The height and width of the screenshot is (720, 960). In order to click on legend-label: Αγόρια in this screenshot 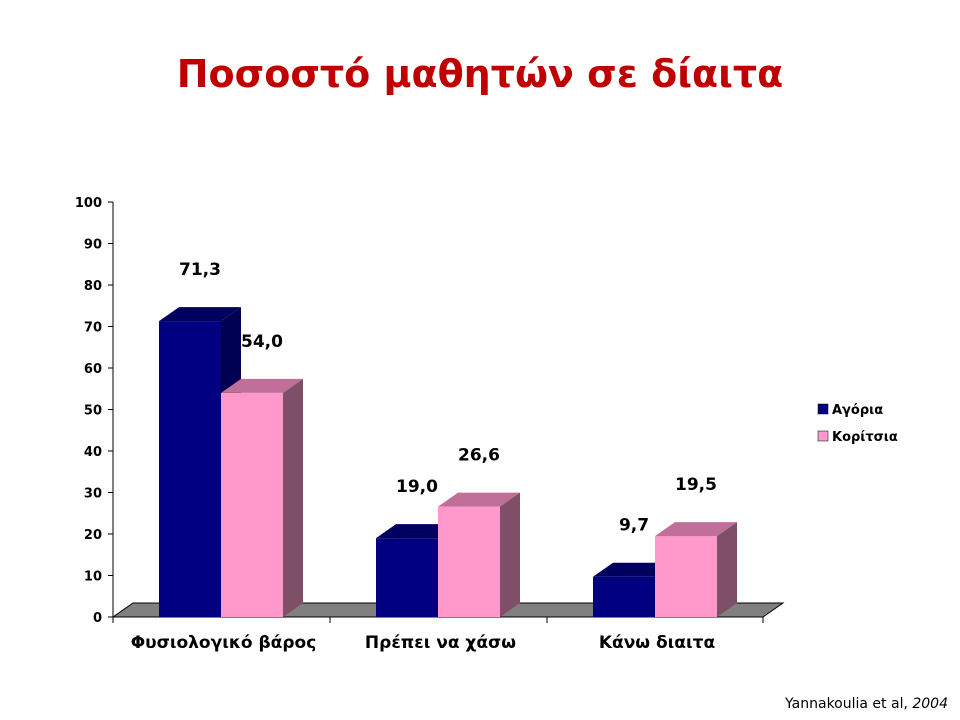, I will do `click(857, 410)`.